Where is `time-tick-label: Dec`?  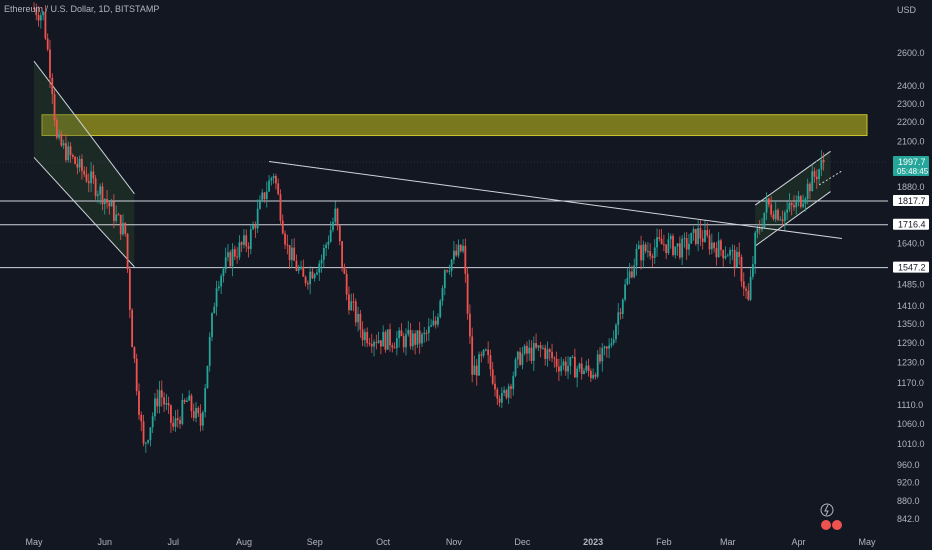 time-tick-label: Dec is located at coordinates (522, 542).